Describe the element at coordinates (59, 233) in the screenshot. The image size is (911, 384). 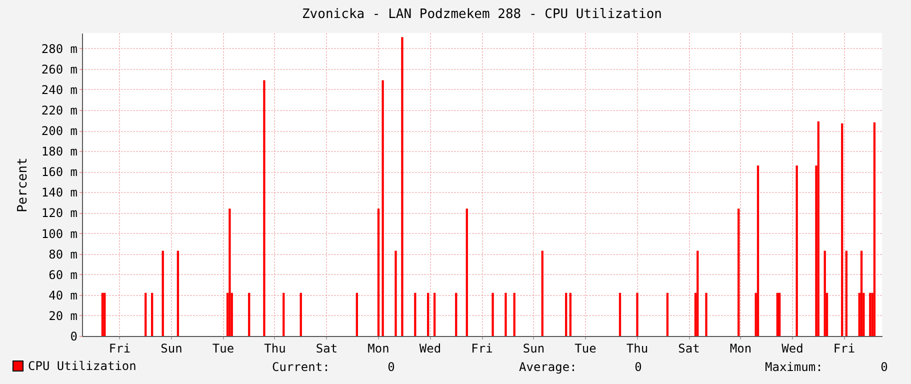
I see `y-tick-label: 100 m` at that location.